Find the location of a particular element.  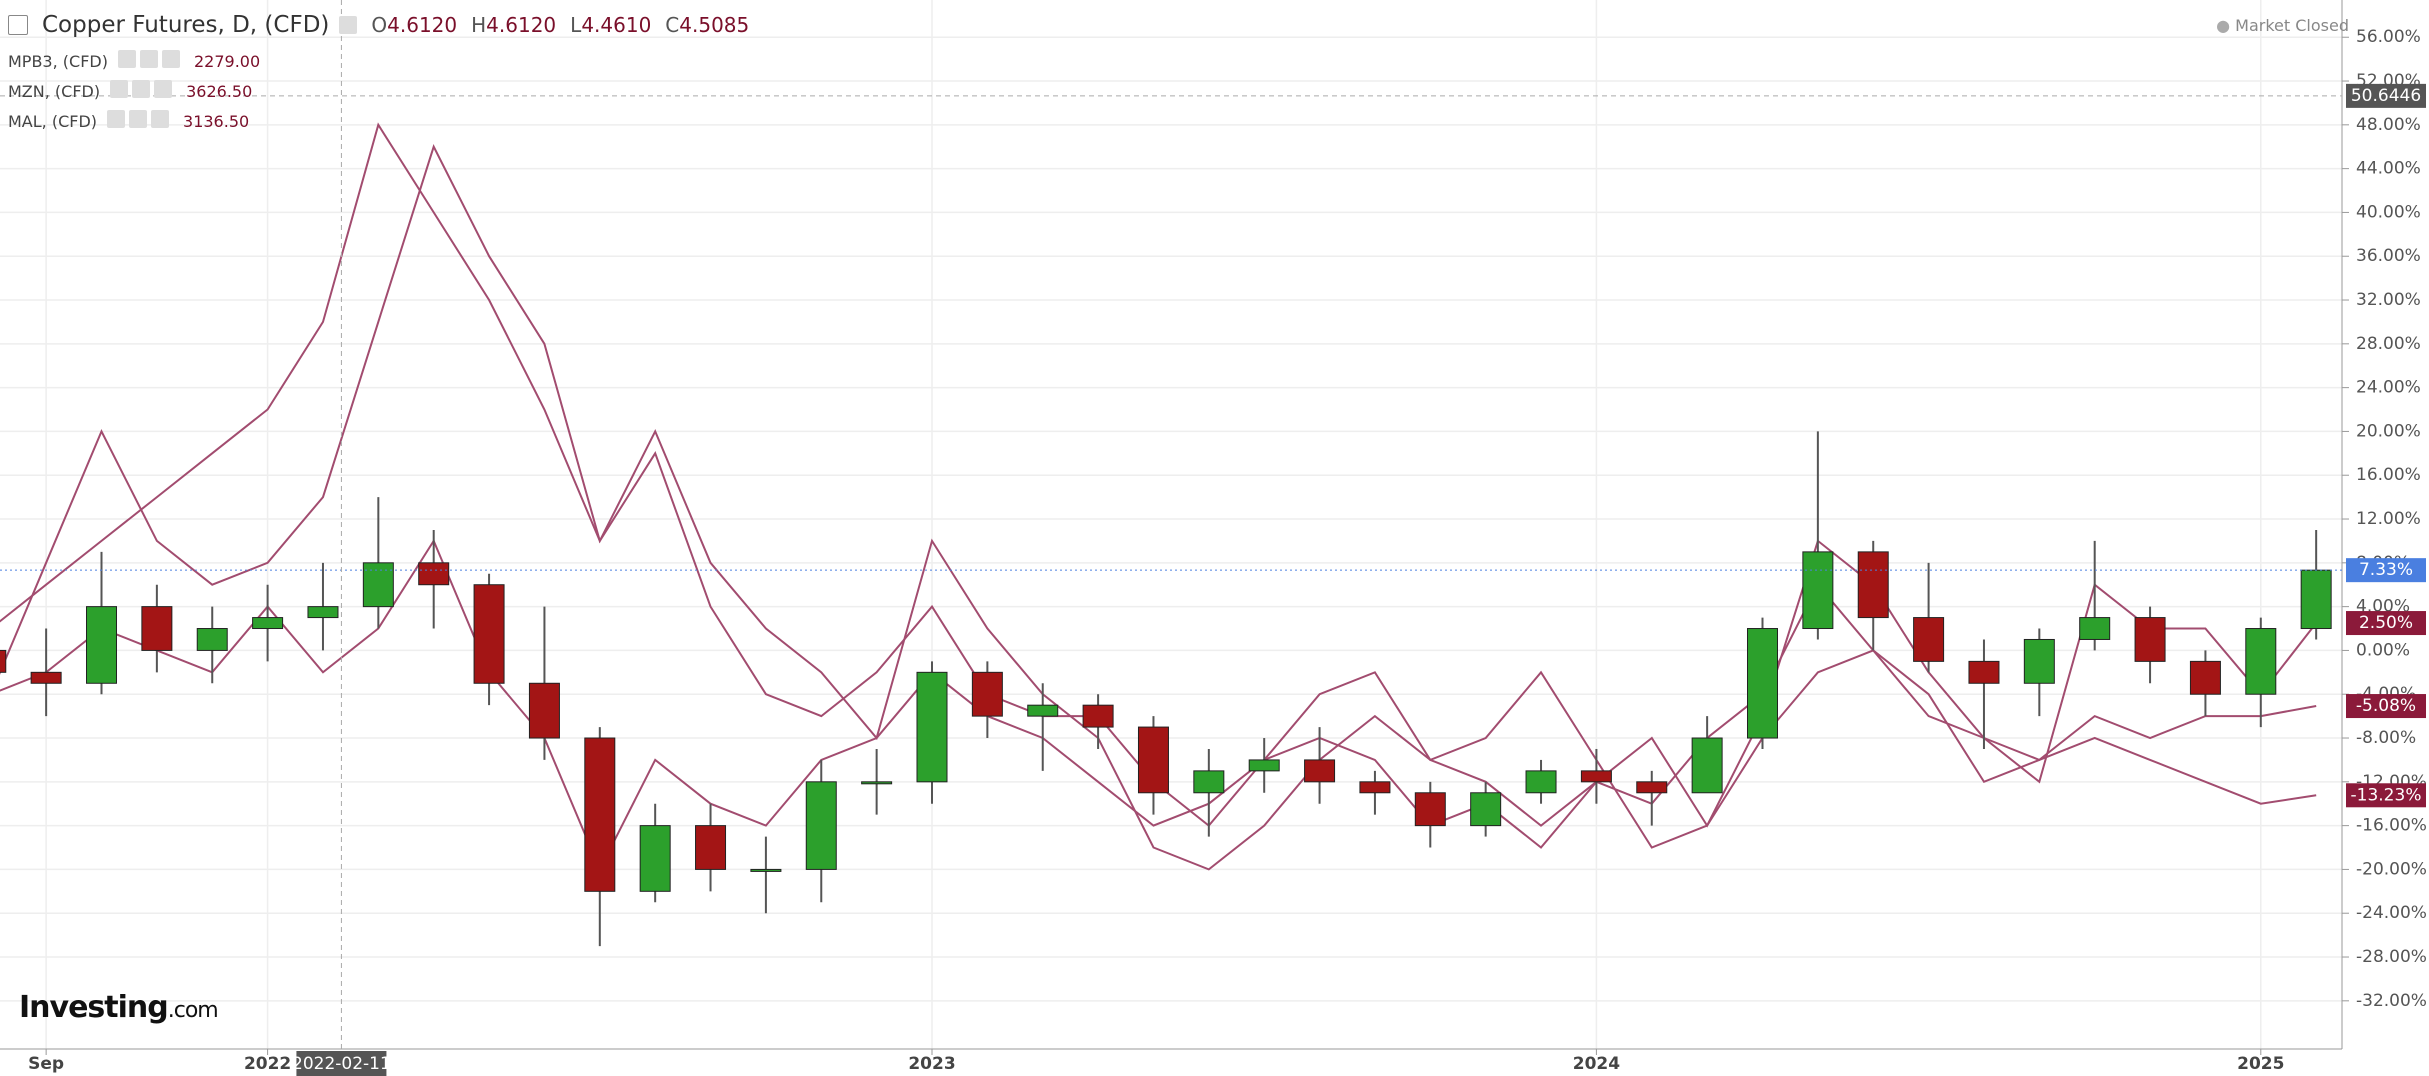

crosshair-y-label: 50.6446 is located at coordinates (2386, 96).